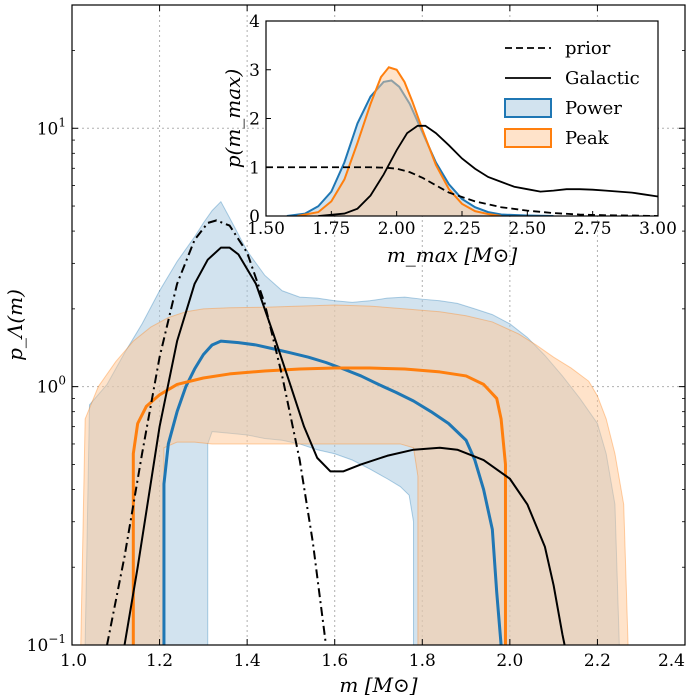 This screenshot has width=700, height=700. I want to click on y-tick-label: 10⁻¹, so click(46, 644).